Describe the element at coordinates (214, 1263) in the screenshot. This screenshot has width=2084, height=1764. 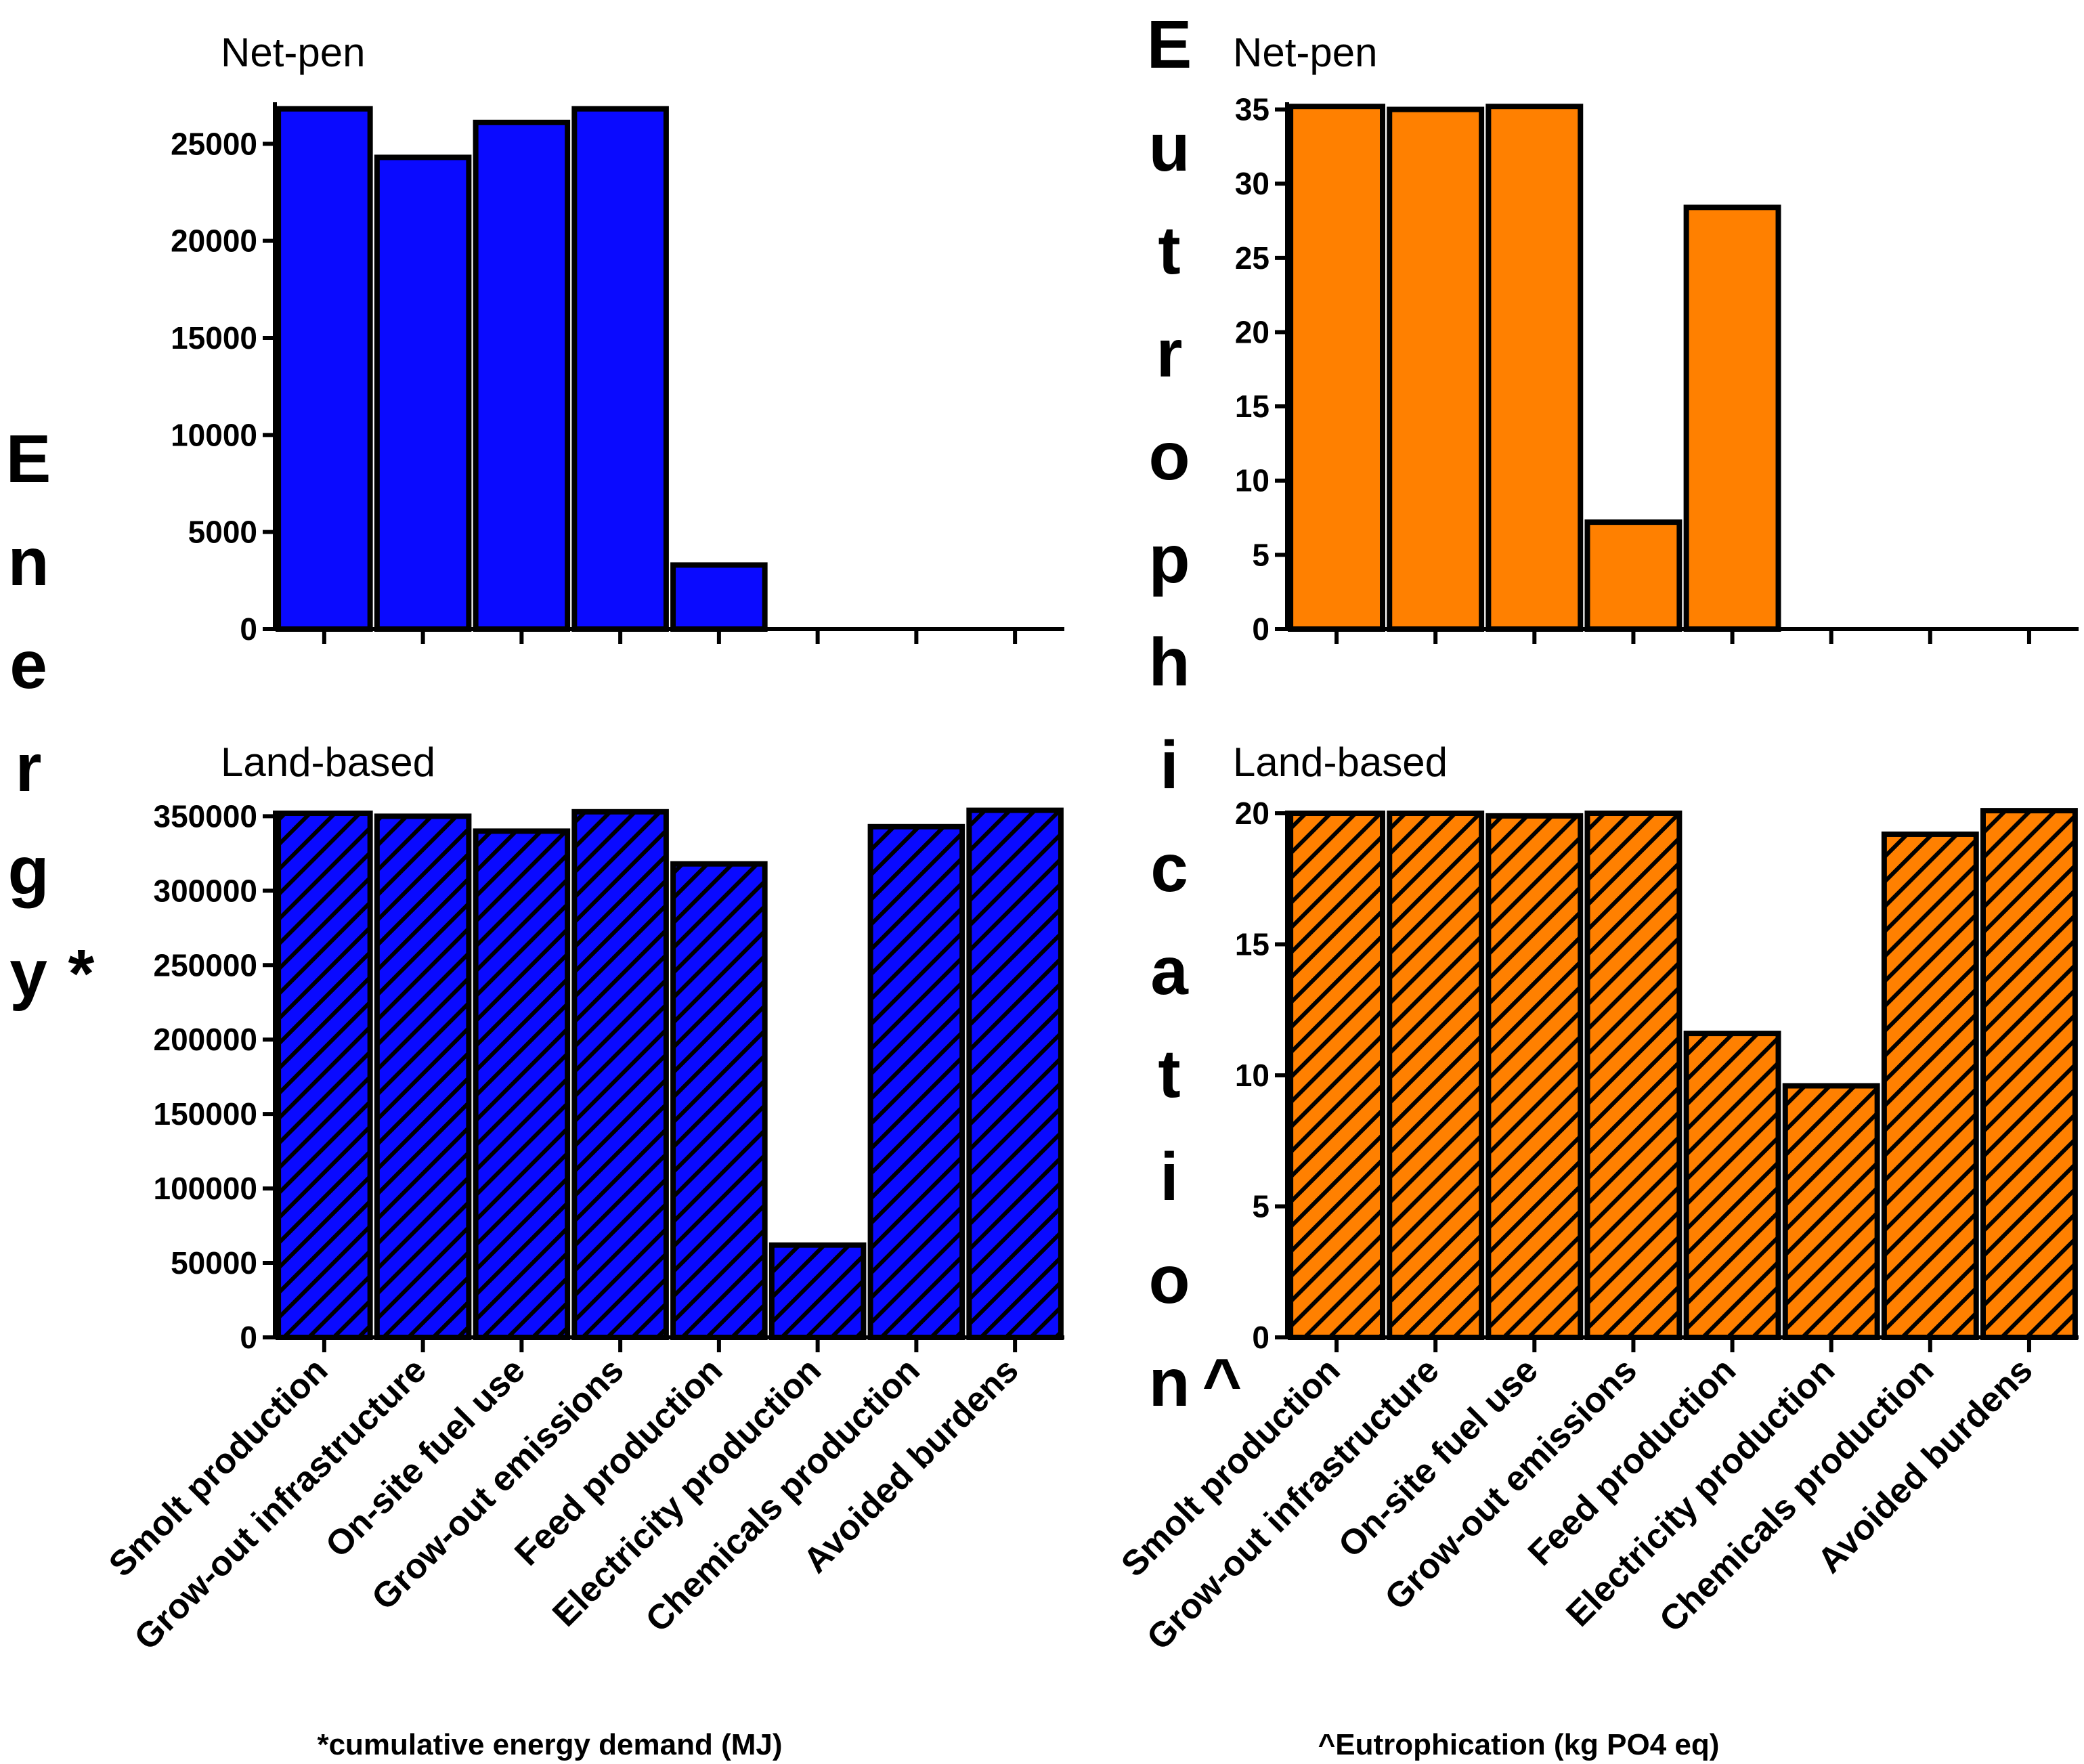
I see `y-tick-label: 50000` at that location.